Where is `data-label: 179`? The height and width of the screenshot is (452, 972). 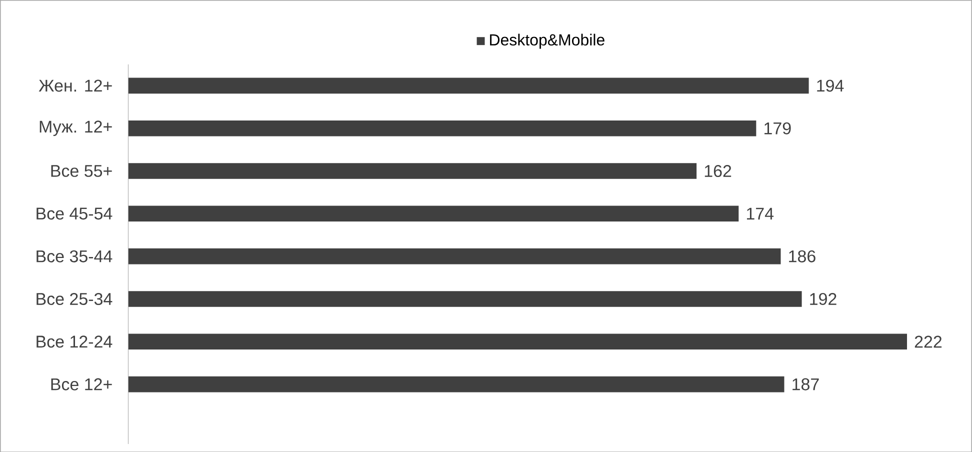 data-label: 179 is located at coordinates (777, 128).